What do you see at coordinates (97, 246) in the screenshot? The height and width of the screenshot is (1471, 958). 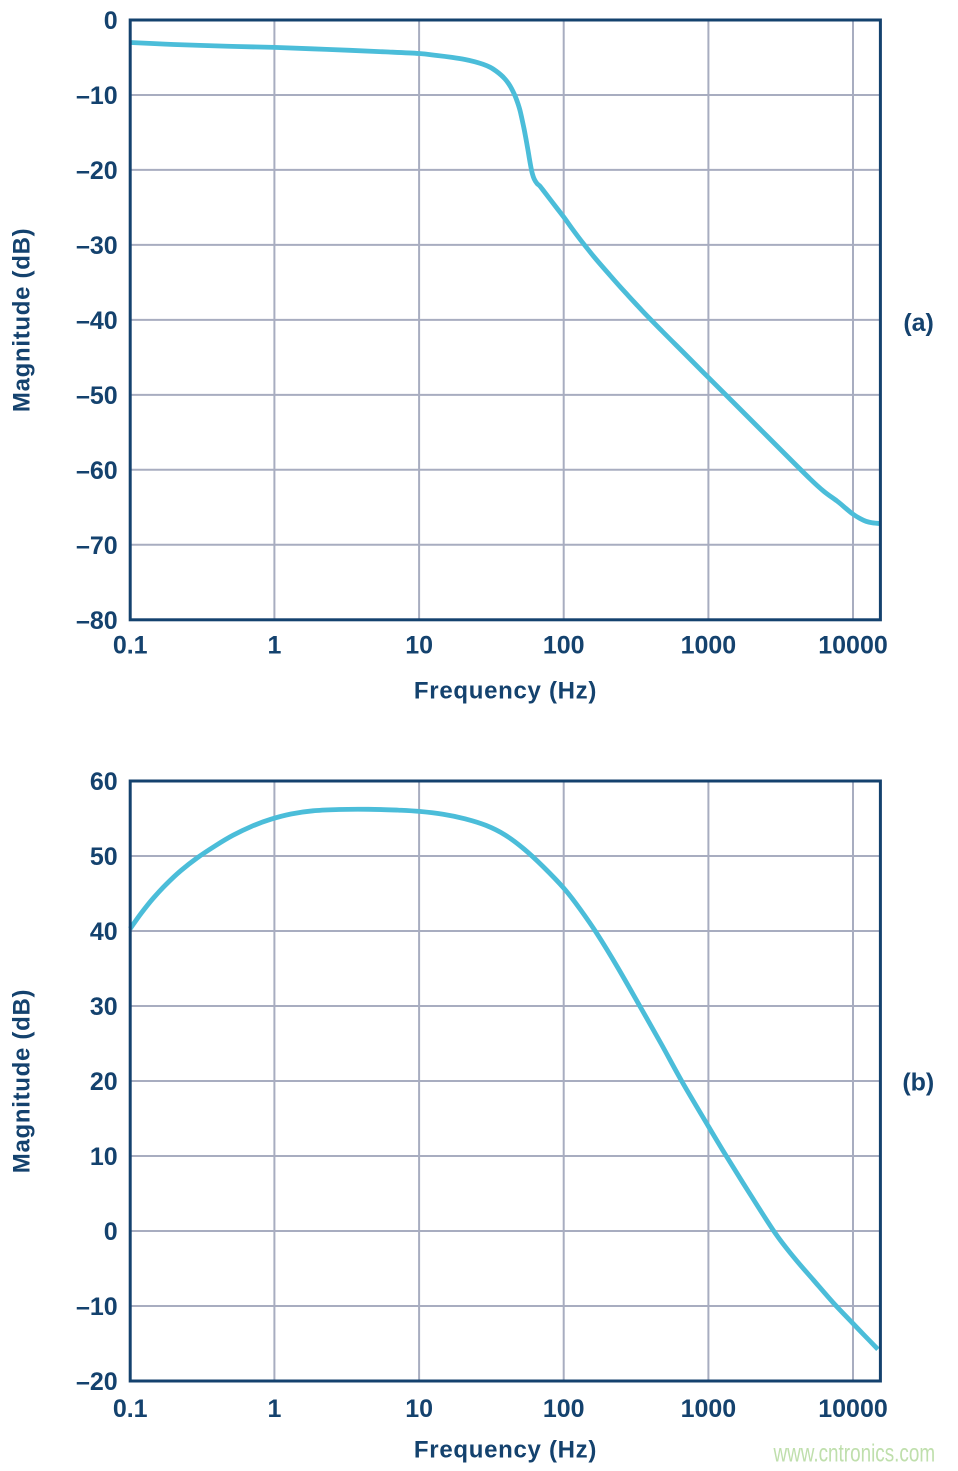 I see `svg-text: –30` at bounding box center [97, 246].